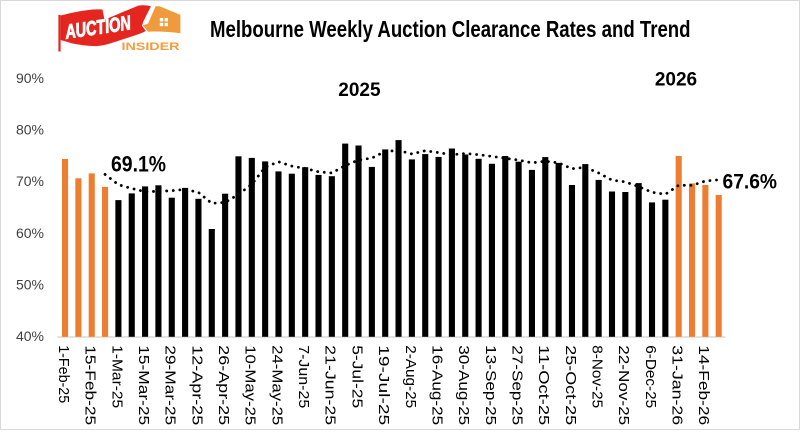 The width and height of the screenshot is (800, 435). What do you see at coordinates (303, 376) in the screenshot?
I see `svg-text: 7-Jun-25` at bounding box center [303, 376].